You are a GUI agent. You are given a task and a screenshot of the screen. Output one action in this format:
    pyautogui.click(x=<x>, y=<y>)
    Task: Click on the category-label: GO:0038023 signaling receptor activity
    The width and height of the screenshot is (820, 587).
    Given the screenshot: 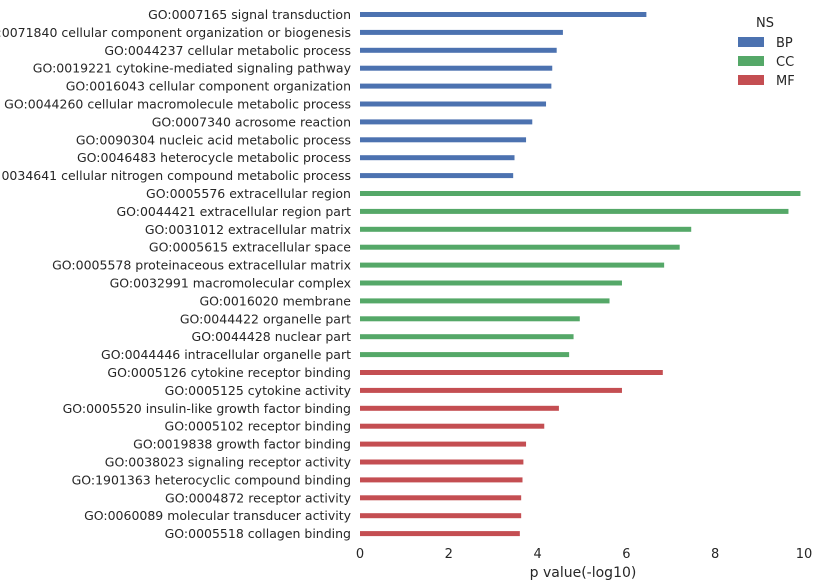 What is the action you would take?
    pyautogui.click(x=228, y=462)
    